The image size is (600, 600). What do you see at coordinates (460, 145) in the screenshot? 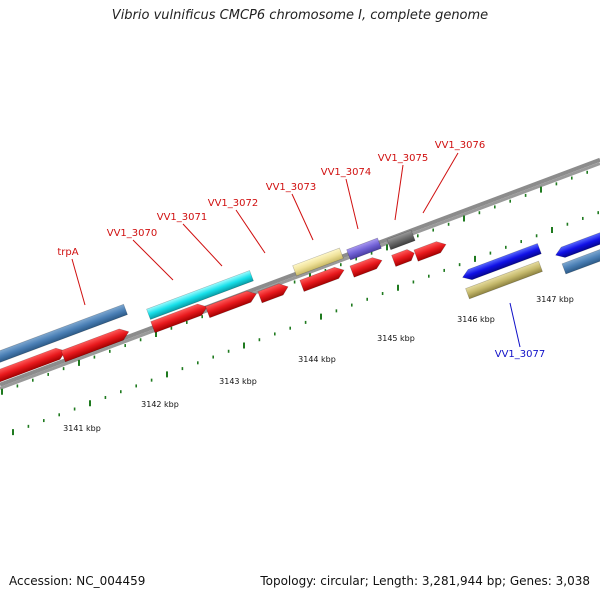
I see `gene-label-VV1_3076: VV1_3076` at bounding box center [460, 145].